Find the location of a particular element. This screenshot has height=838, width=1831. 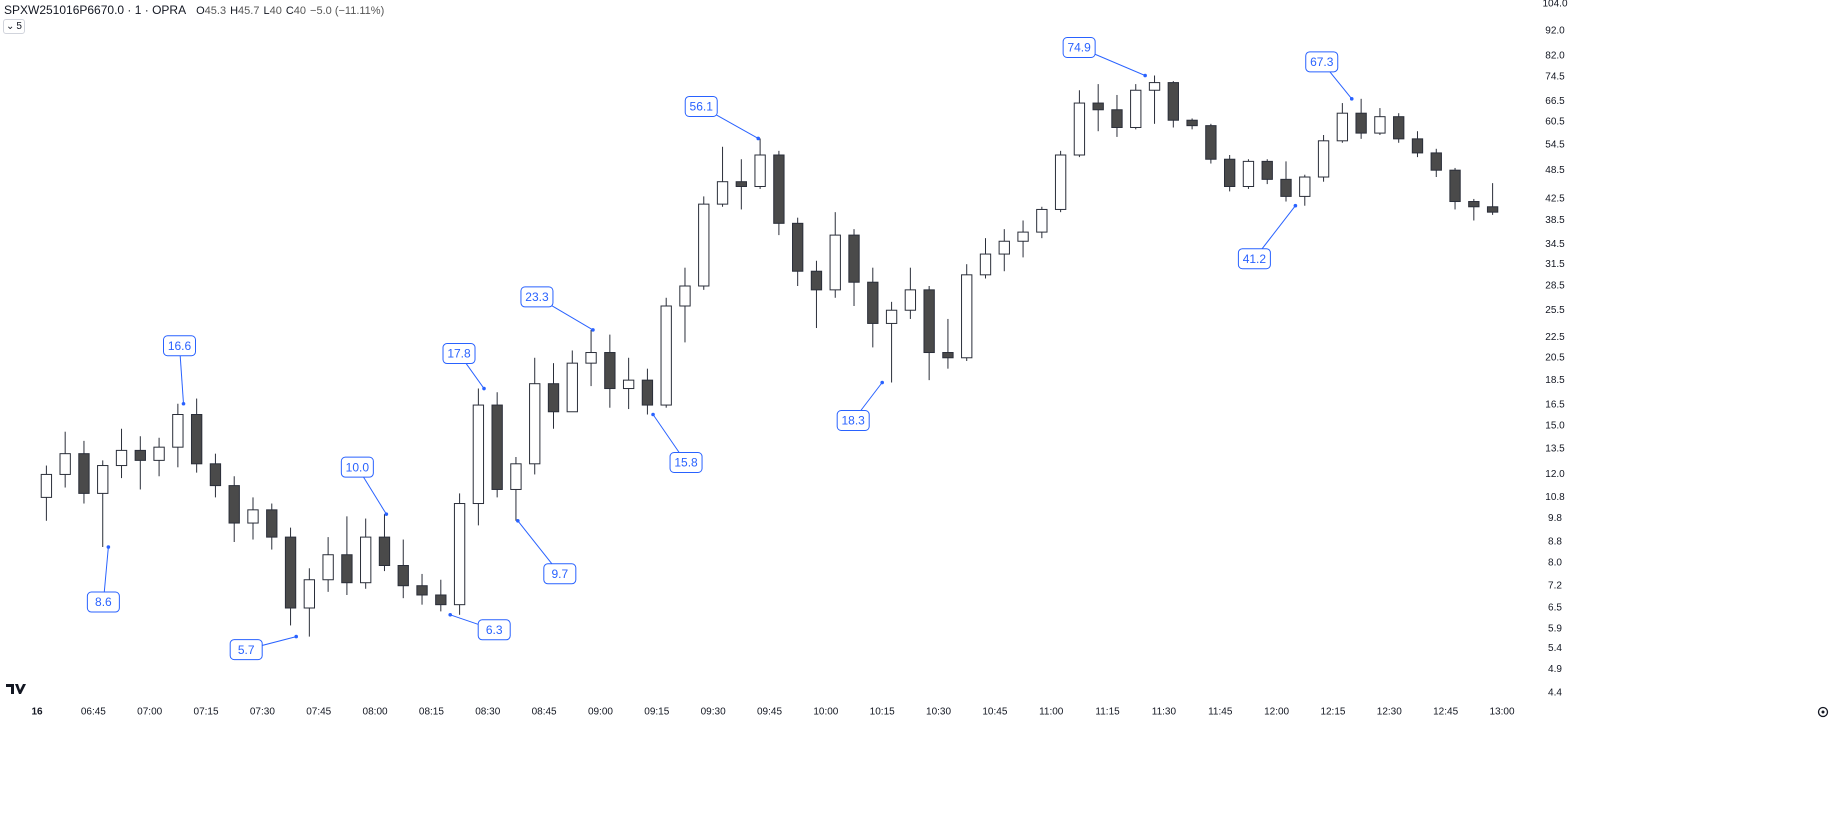

ohlc-value: 40 is located at coordinates (275, 11).